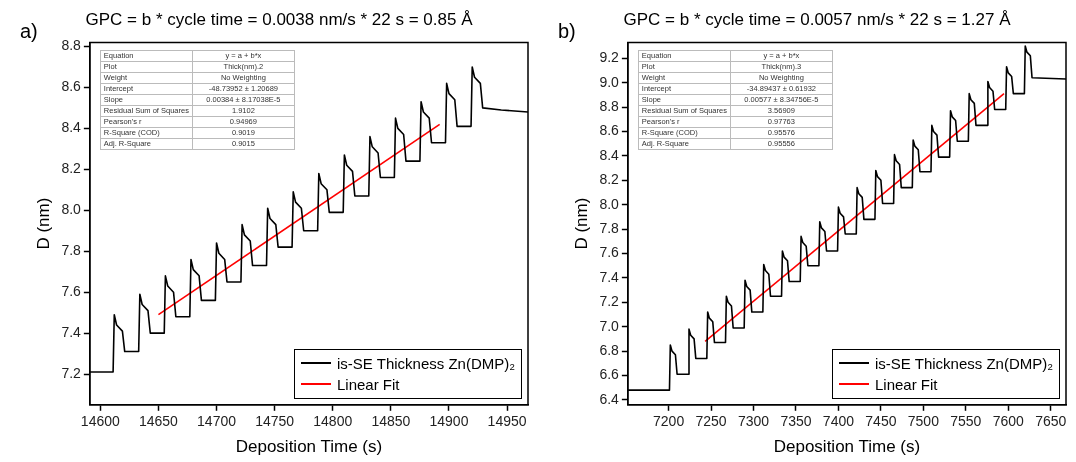 Image resolution: width=1076 pixels, height=462 pixels. Describe the element at coordinates (1051, 421) in the screenshot. I see `x-tick-label: 7650` at that location.